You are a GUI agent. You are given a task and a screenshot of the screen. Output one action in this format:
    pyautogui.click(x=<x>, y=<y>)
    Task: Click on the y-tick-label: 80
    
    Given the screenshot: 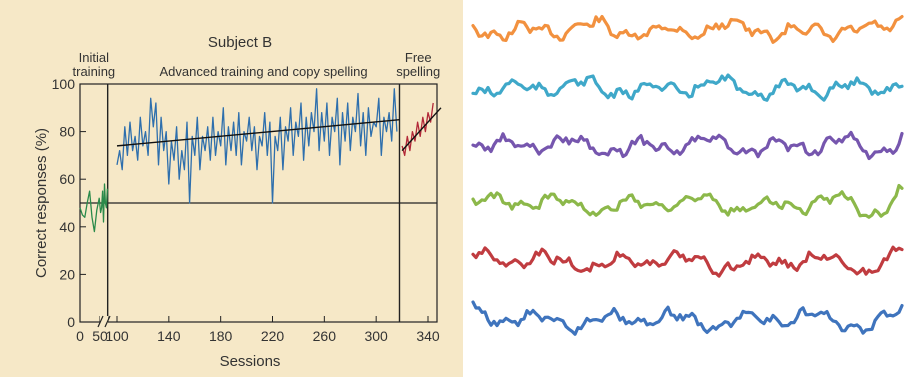 What is the action you would take?
    pyautogui.click(x=67, y=132)
    